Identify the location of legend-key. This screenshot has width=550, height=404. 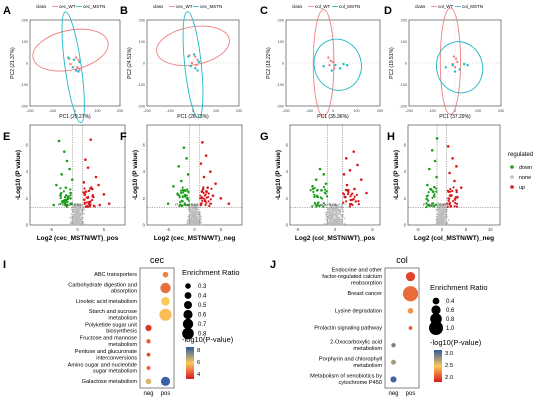
(512, 187).